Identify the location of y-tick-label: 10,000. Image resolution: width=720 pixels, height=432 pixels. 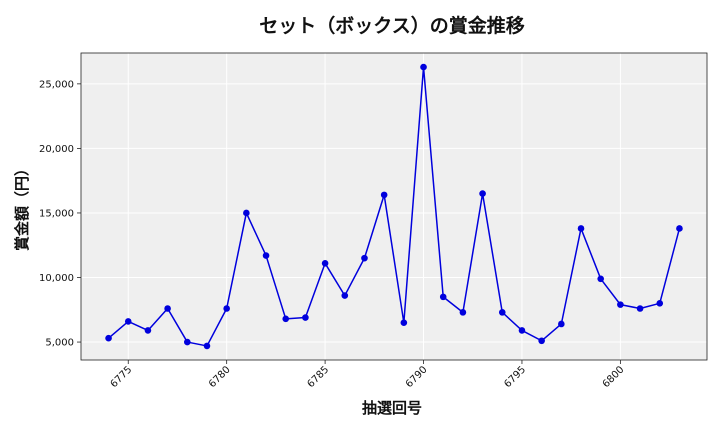
(56, 278).